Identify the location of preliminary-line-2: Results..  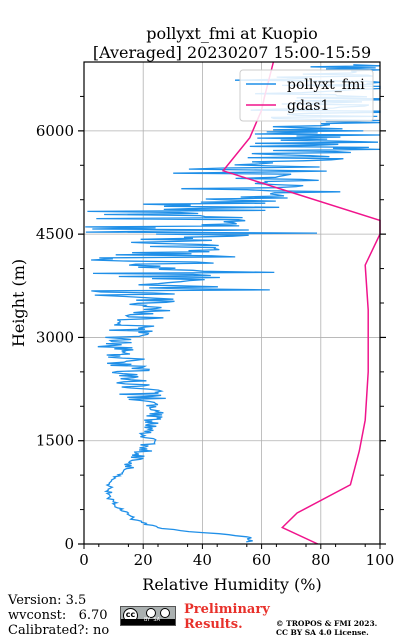
(213, 624).